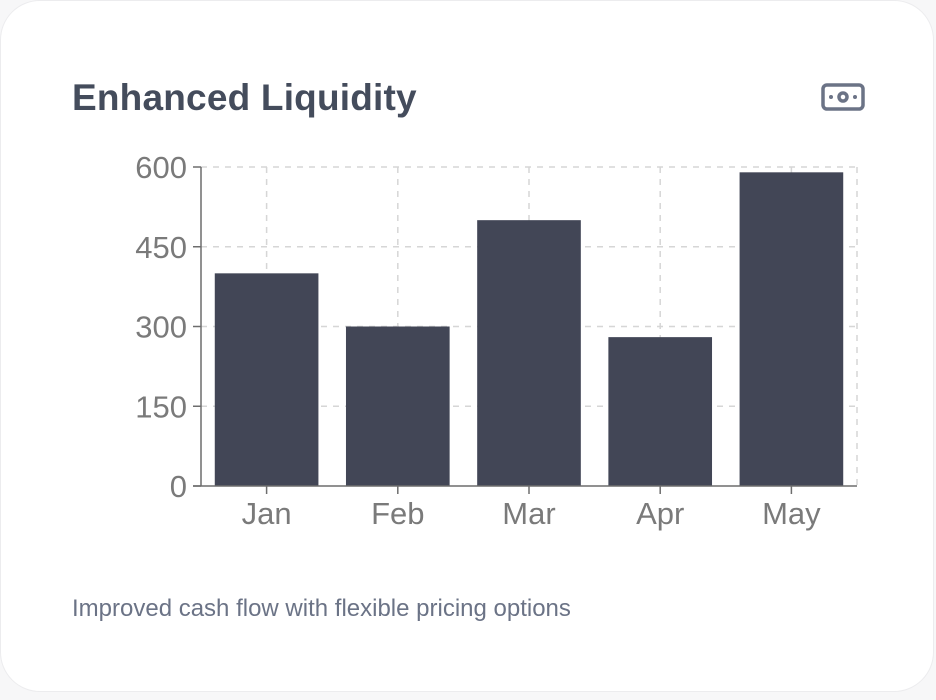 The width and height of the screenshot is (936, 700). Describe the element at coordinates (660, 513) in the screenshot. I see `x-tick-label: Apr` at that location.